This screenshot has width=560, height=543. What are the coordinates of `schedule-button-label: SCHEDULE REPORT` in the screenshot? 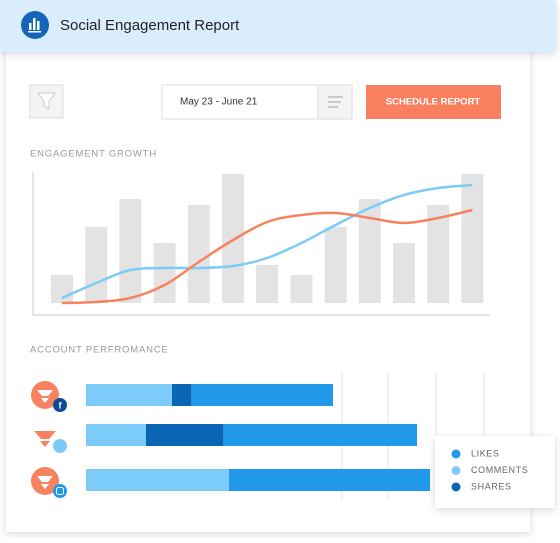 It's located at (433, 102).